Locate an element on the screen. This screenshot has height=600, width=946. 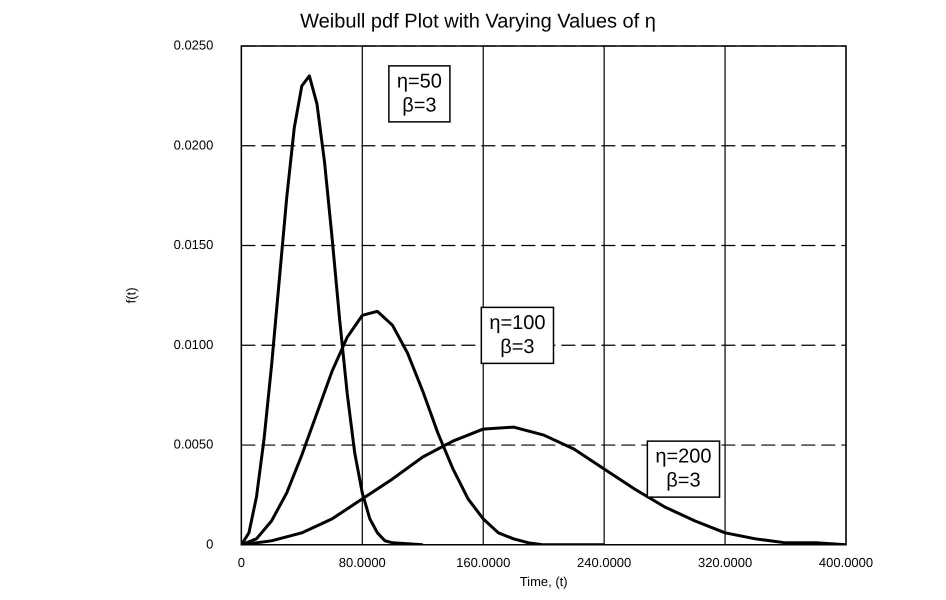
annotation: η=100 β=3 is located at coordinates (517, 335).